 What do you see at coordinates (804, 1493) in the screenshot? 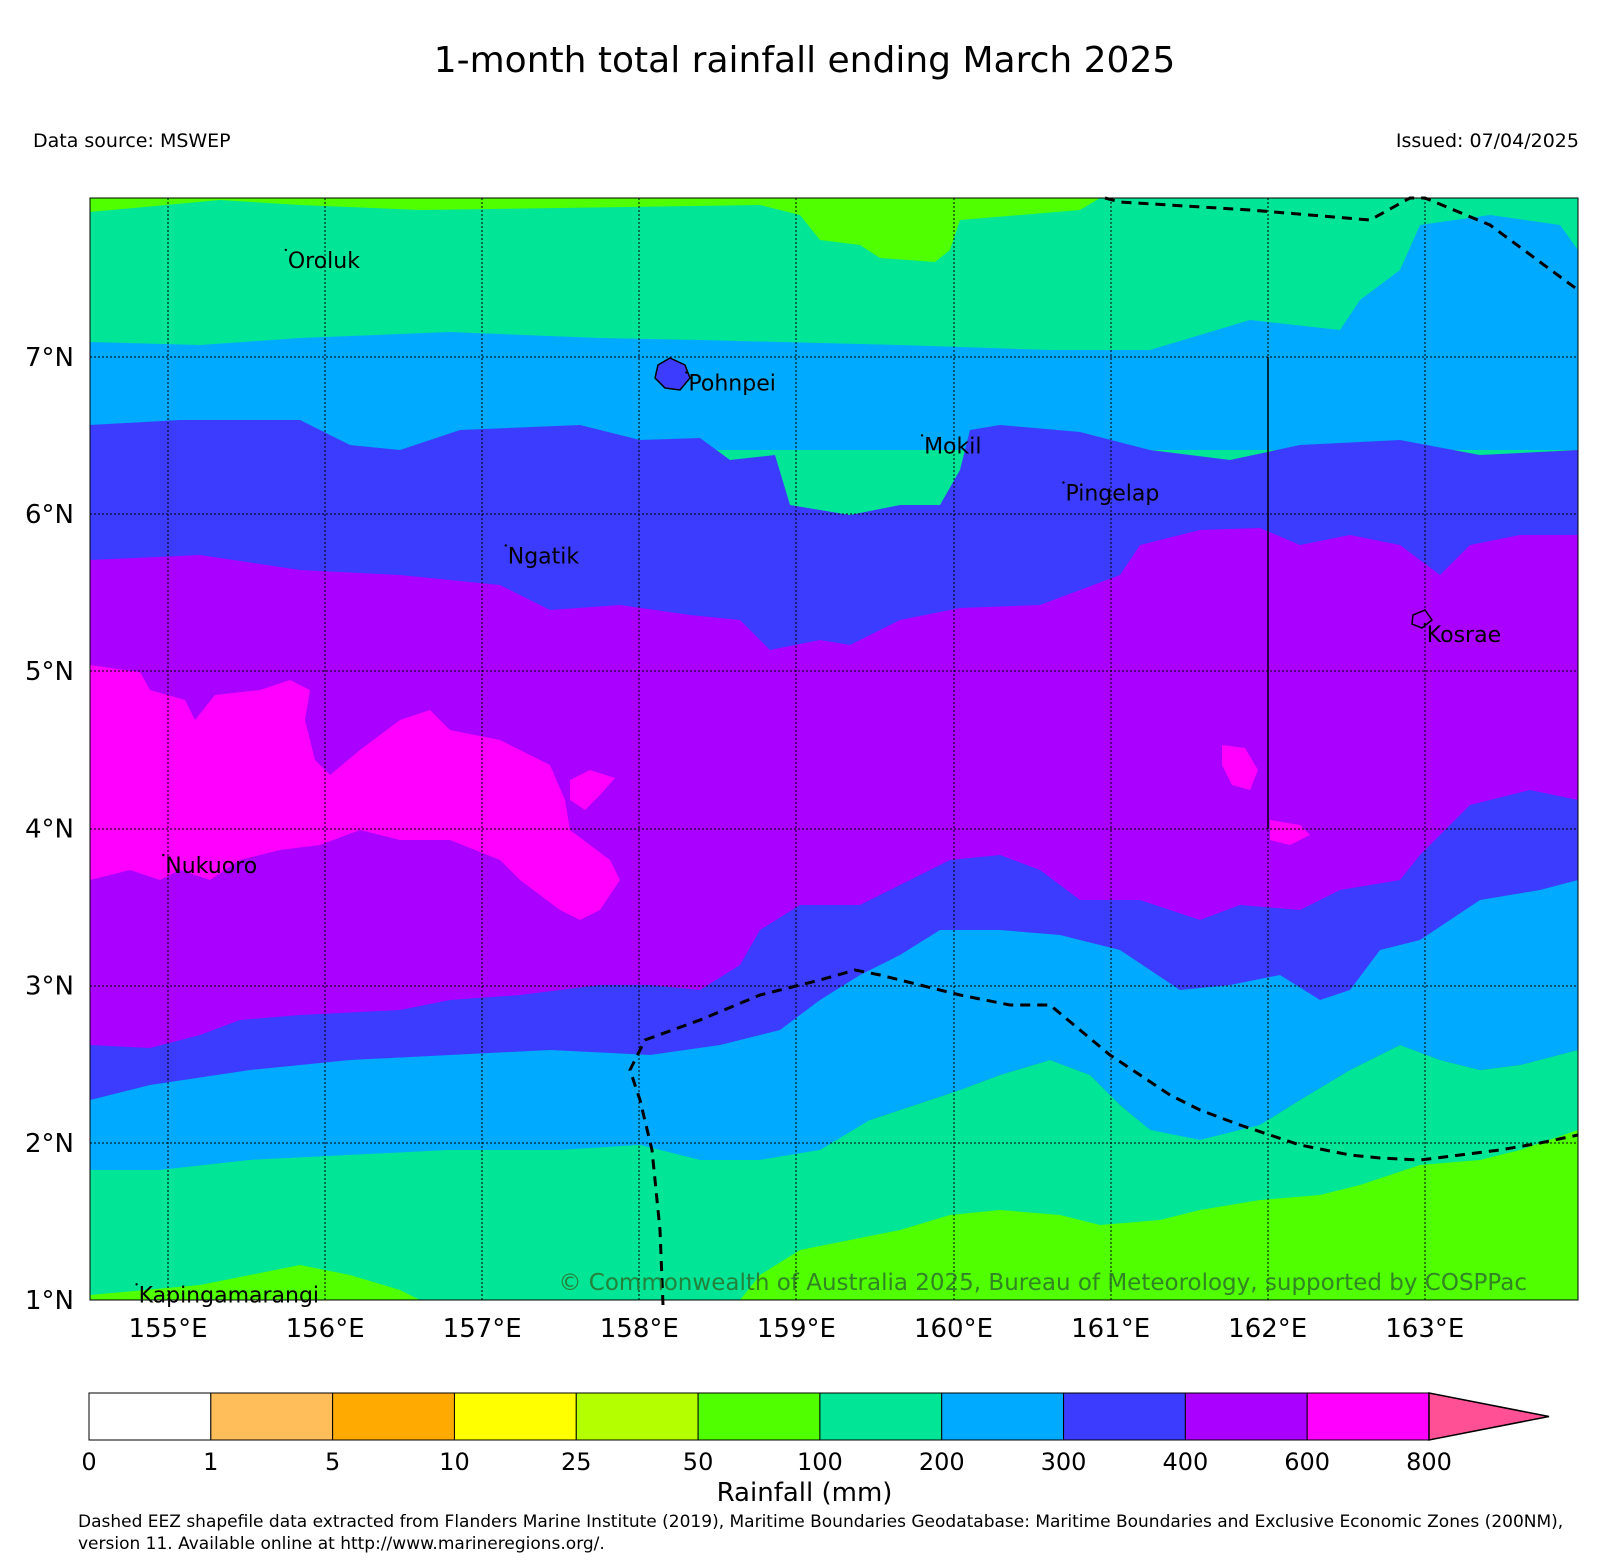
I see `colorbar-title: Rainfall (mm)` at bounding box center [804, 1493].